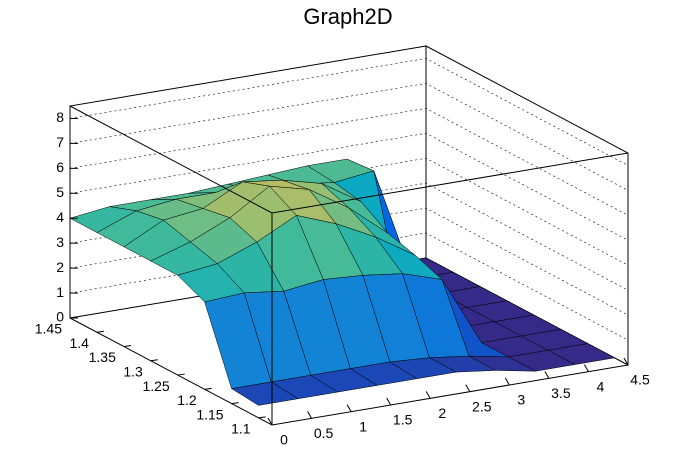 This screenshot has width=696, height=472. Describe the element at coordinates (561, 393) in the screenshot. I see `x-tick-label: 3.5` at that location.